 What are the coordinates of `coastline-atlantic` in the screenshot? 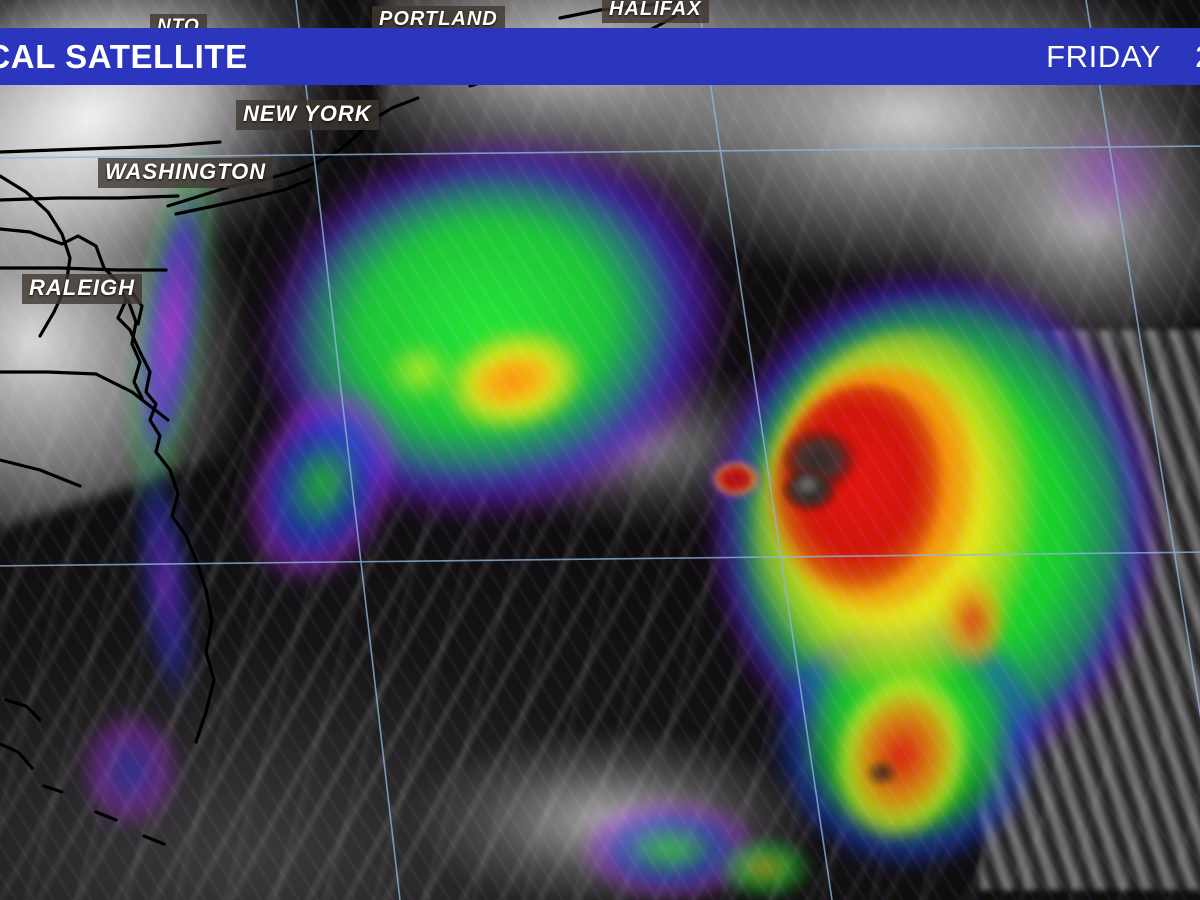 It's located at (108, 485).